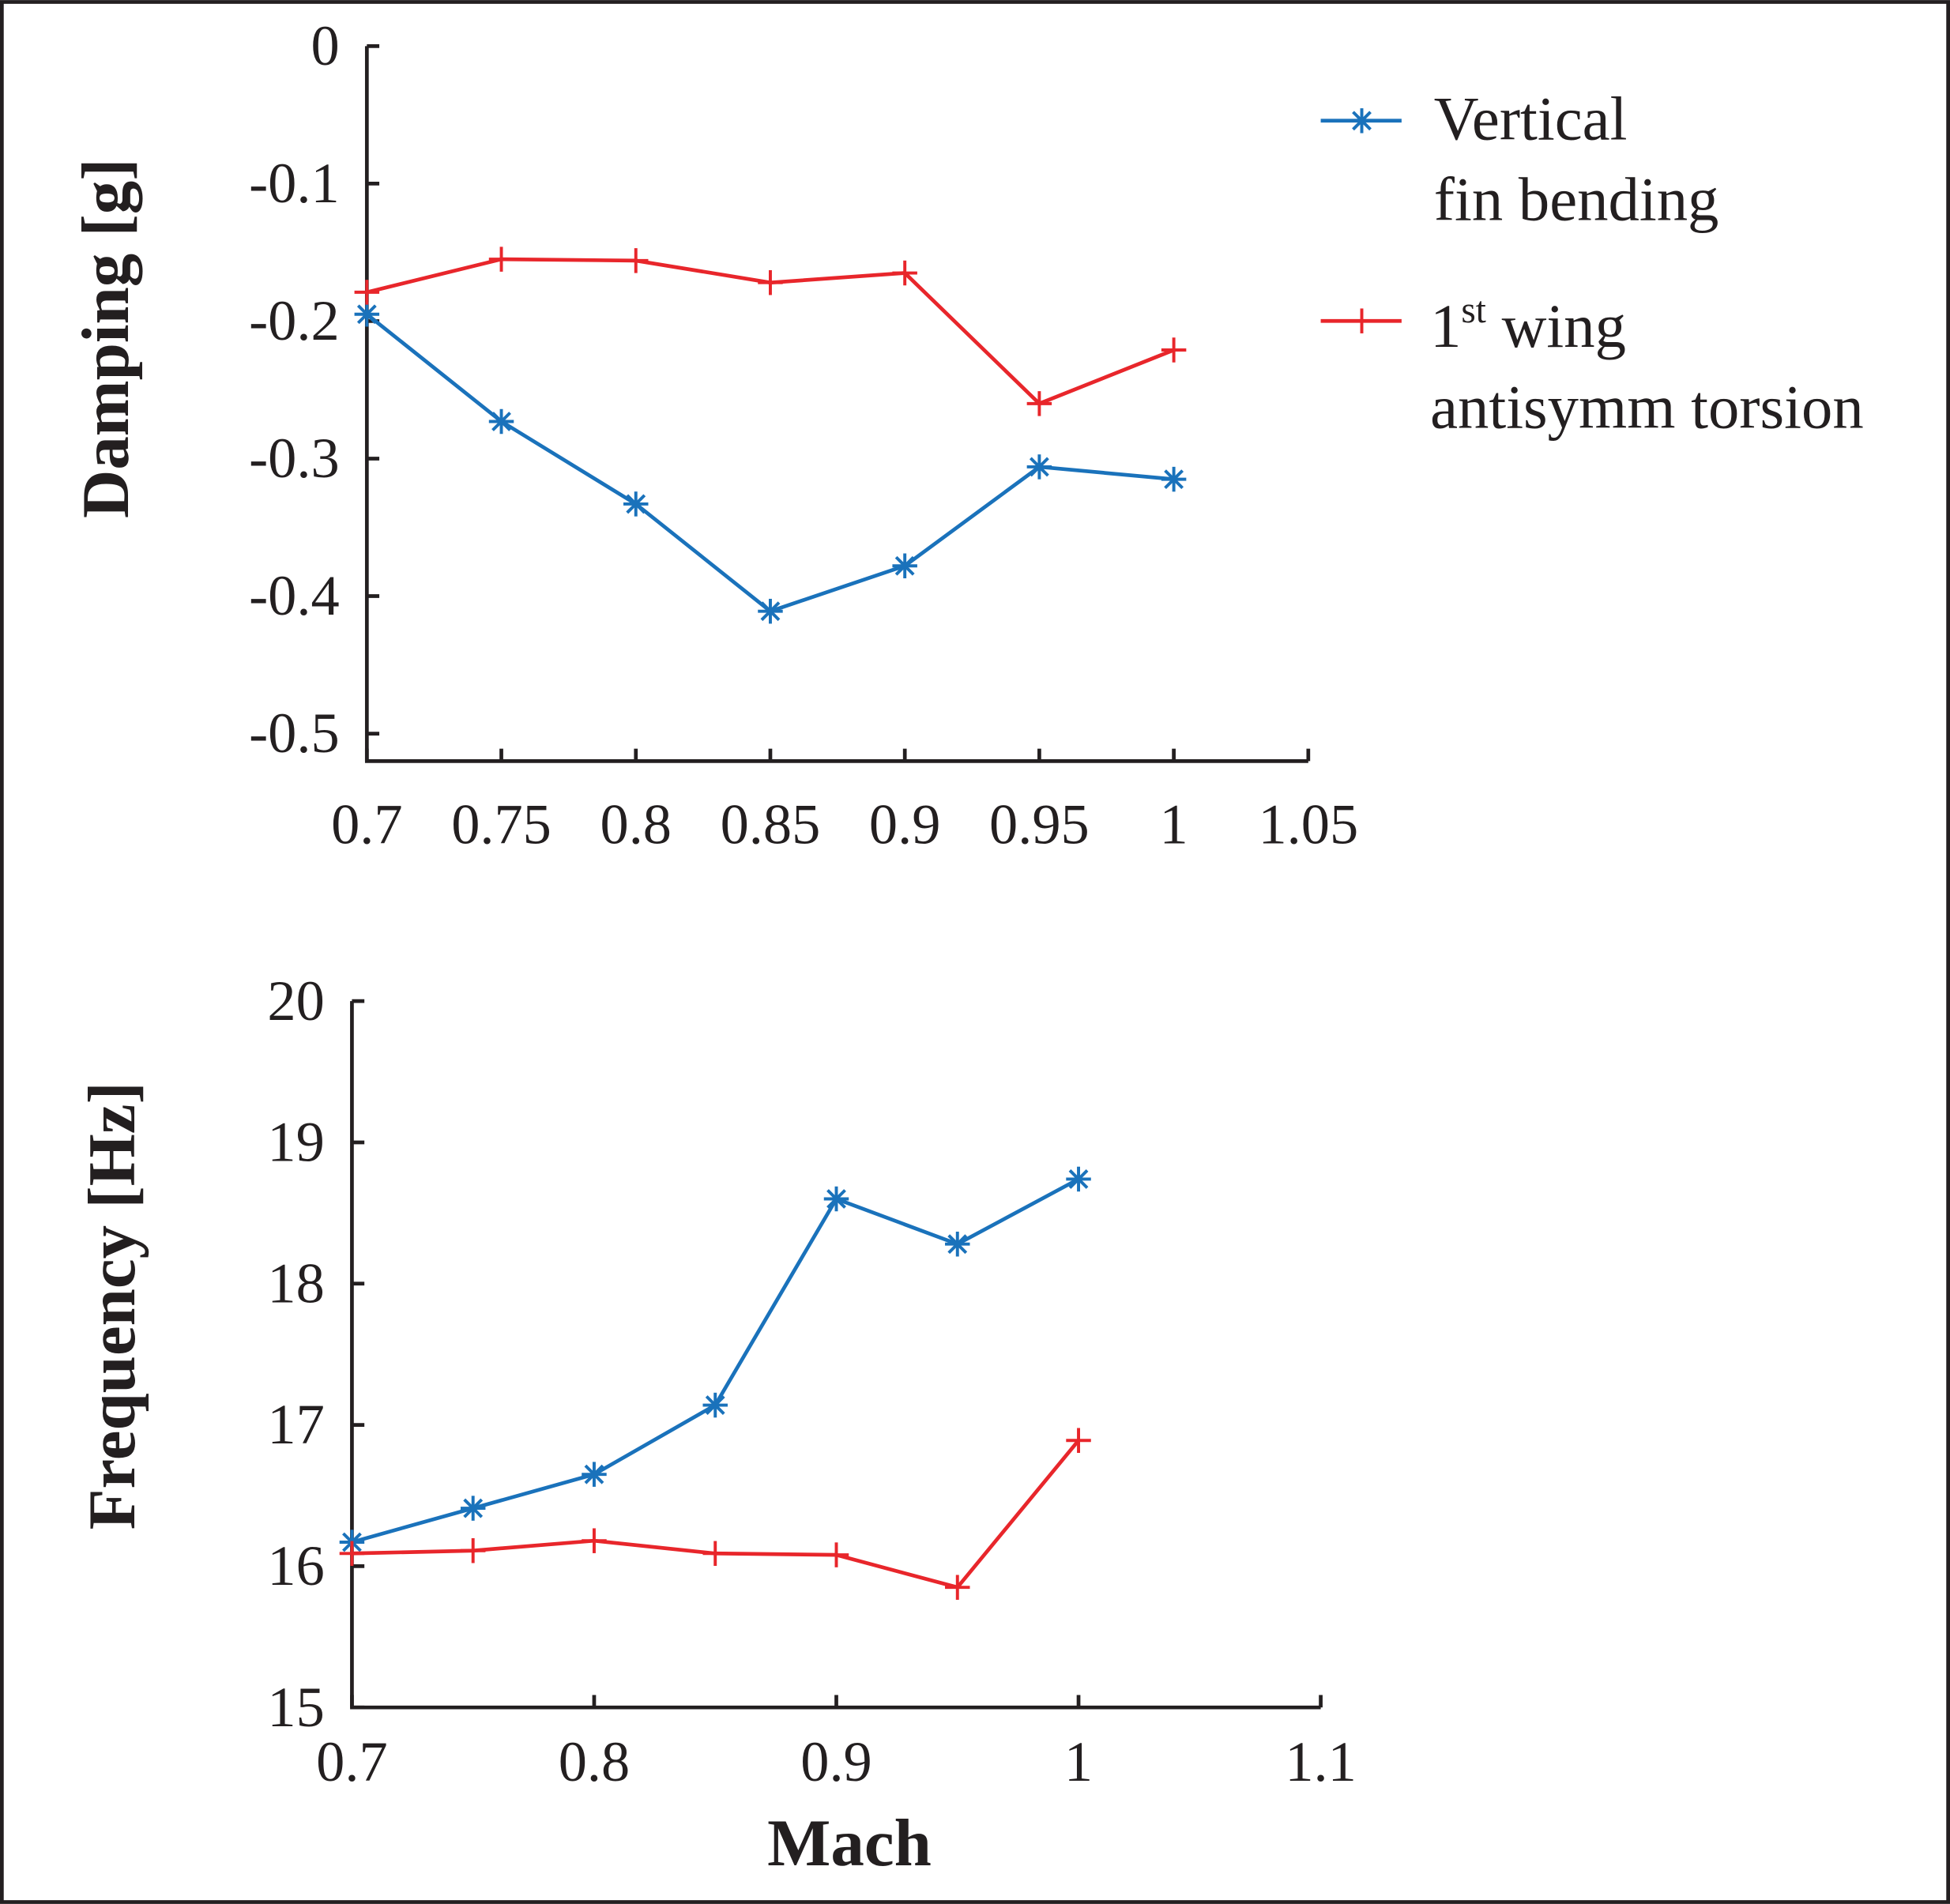 This screenshot has width=1950, height=1904. Describe the element at coordinates (1519, 160) in the screenshot. I see `legend-entry-vertical-fin-bending: Vertical fin bending` at that location.